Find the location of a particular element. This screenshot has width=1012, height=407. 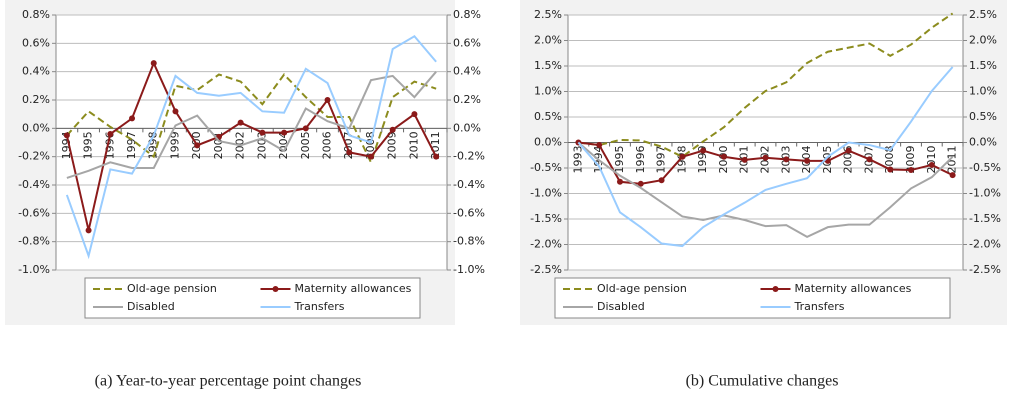

y2-tick-label: -1.5% is located at coordinates (985, 218).